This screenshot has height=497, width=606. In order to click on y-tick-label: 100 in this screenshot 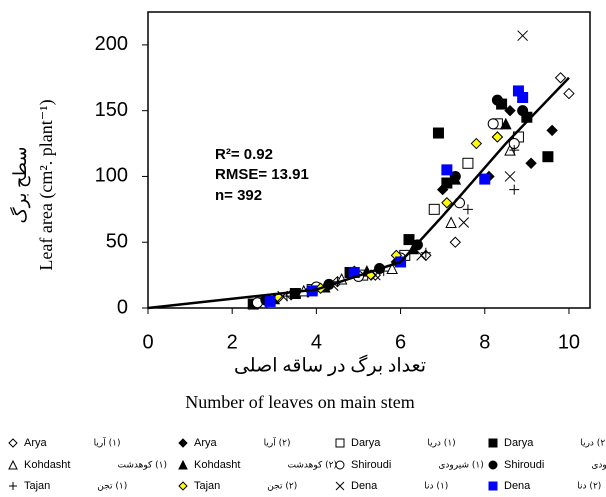, I will do `click(111, 176)`.